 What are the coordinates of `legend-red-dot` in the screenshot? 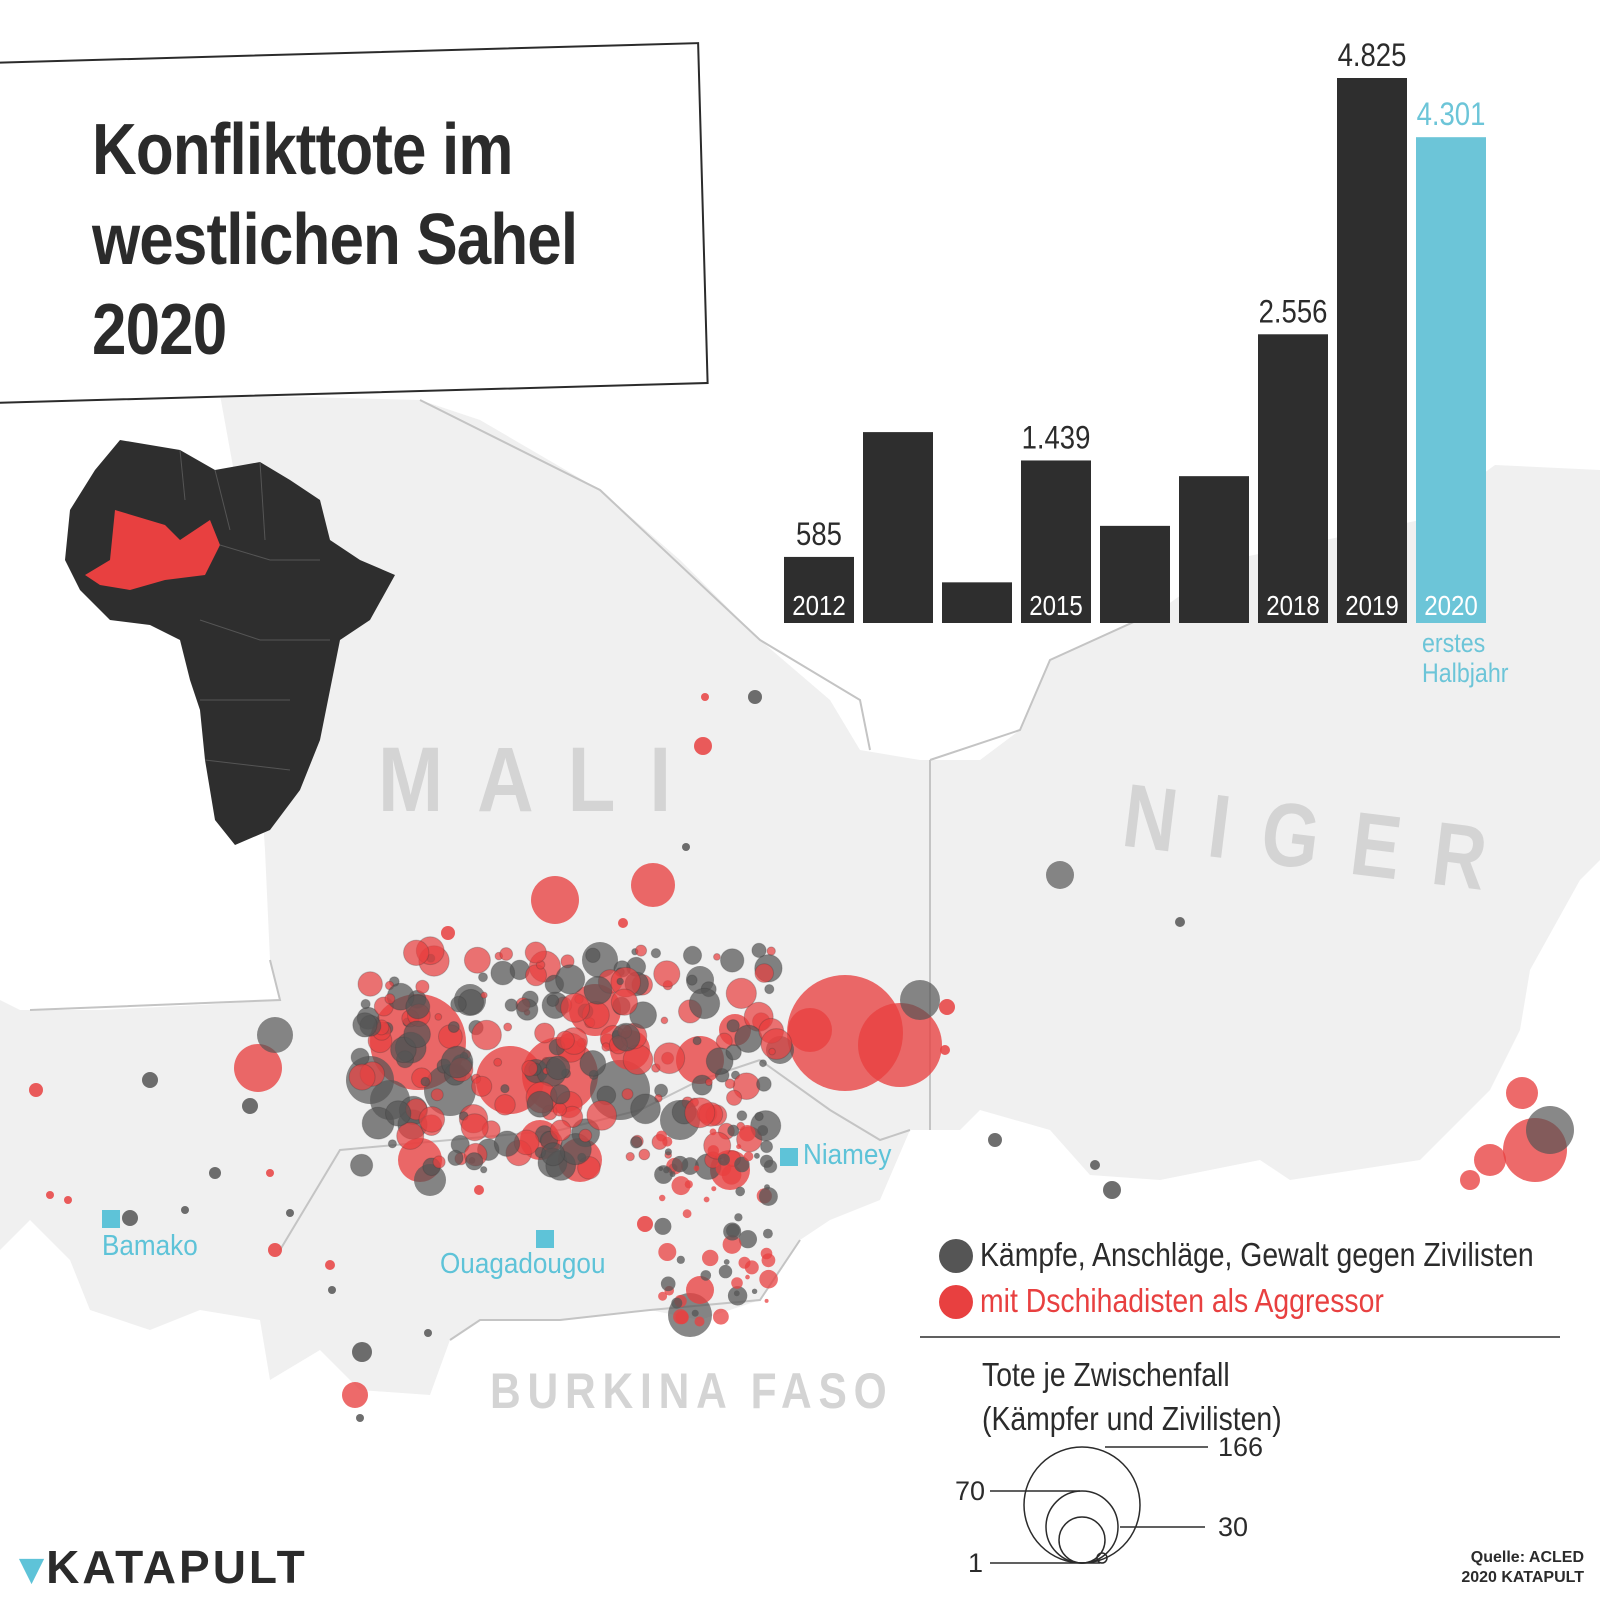 It's located at (956, 1302).